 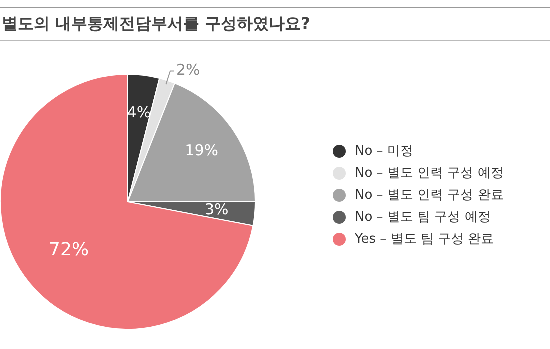 What do you see at coordinates (424, 239) in the screenshot?
I see `legend-label: Yes – 별도 팀 구성 완료` at bounding box center [424, 239].